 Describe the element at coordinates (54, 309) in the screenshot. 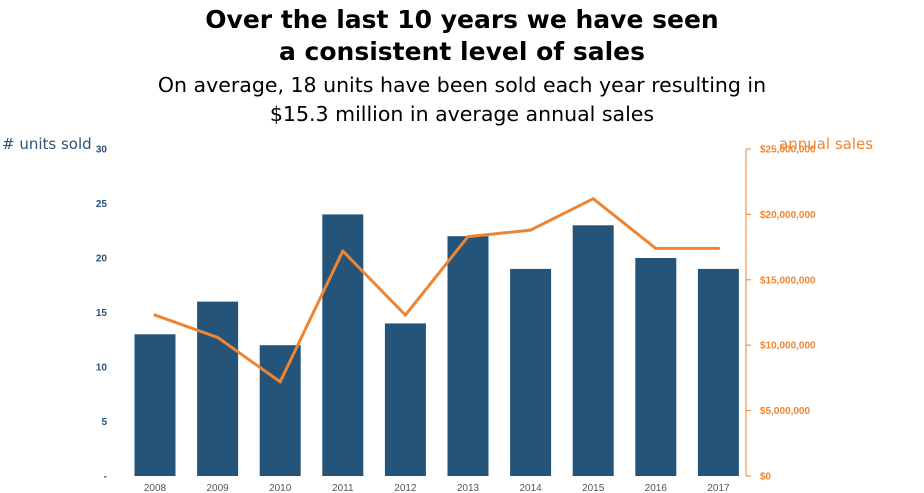

I see `left-axis: # units sold - 5 10 15 20 25 30` at that location.